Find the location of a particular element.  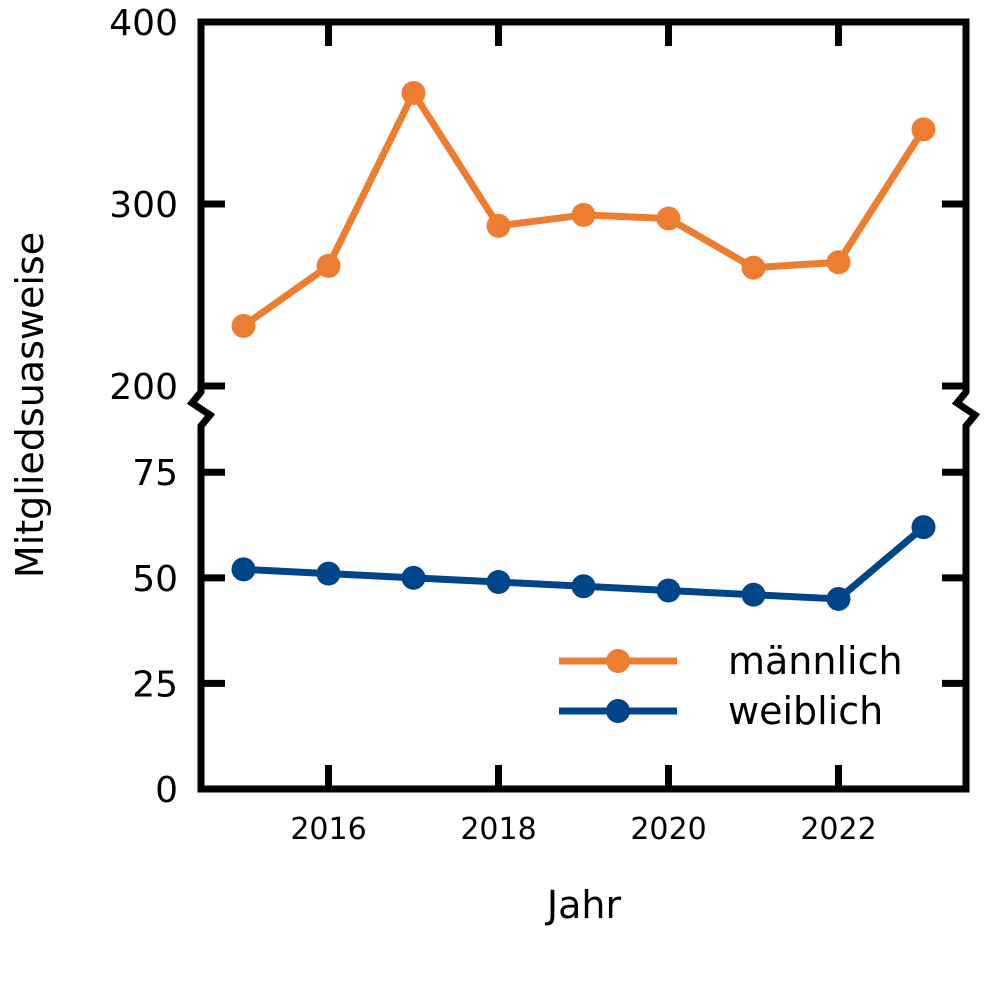

legend: männlich weiblich is located at coordinates (731, 686).